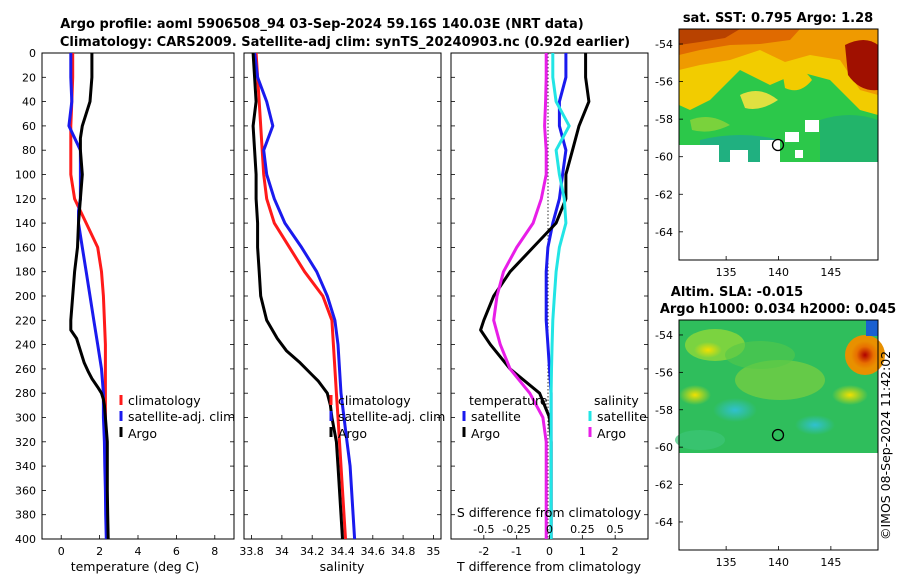  Describe the element at coordinates (25, 223) in the screenshot. I see `depth-tick-label: 140` at that location.